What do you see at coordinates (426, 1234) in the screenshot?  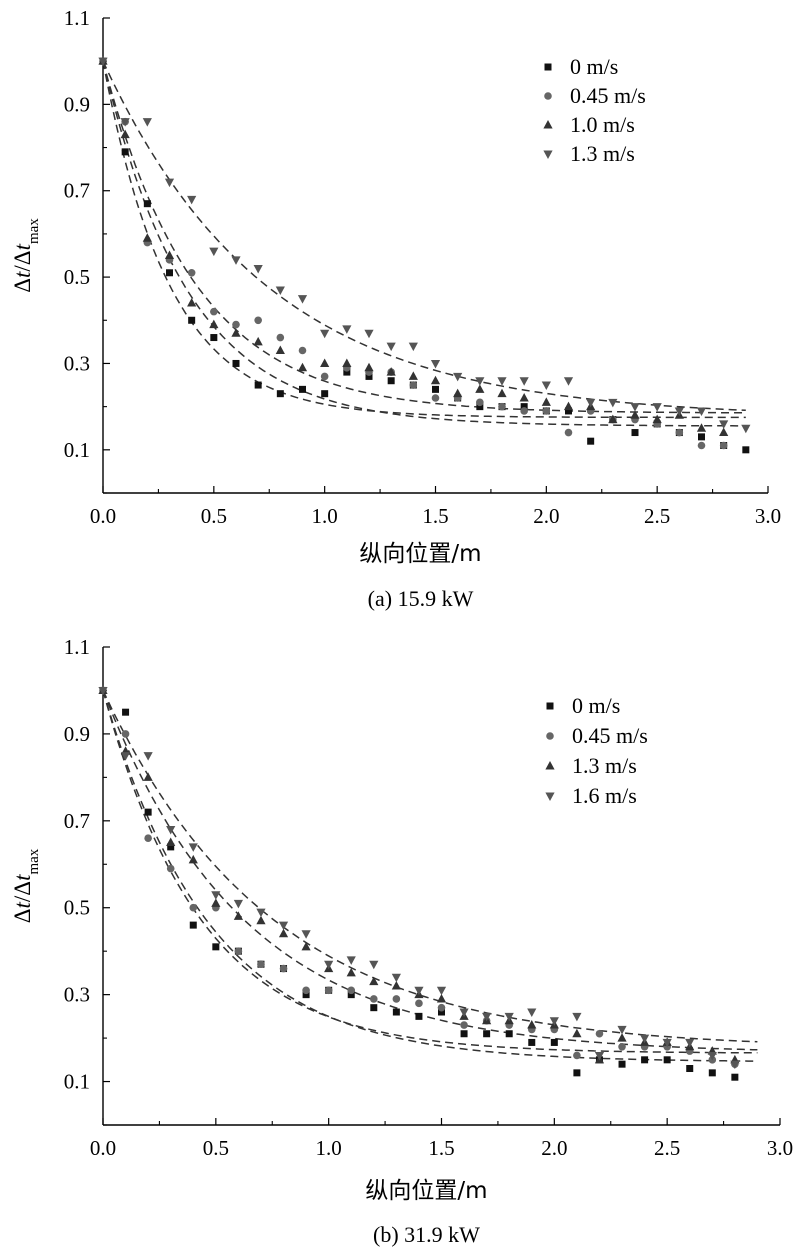 I see `panel-caption: (b) 31.9 kW` at bounding box center [426, 1234].